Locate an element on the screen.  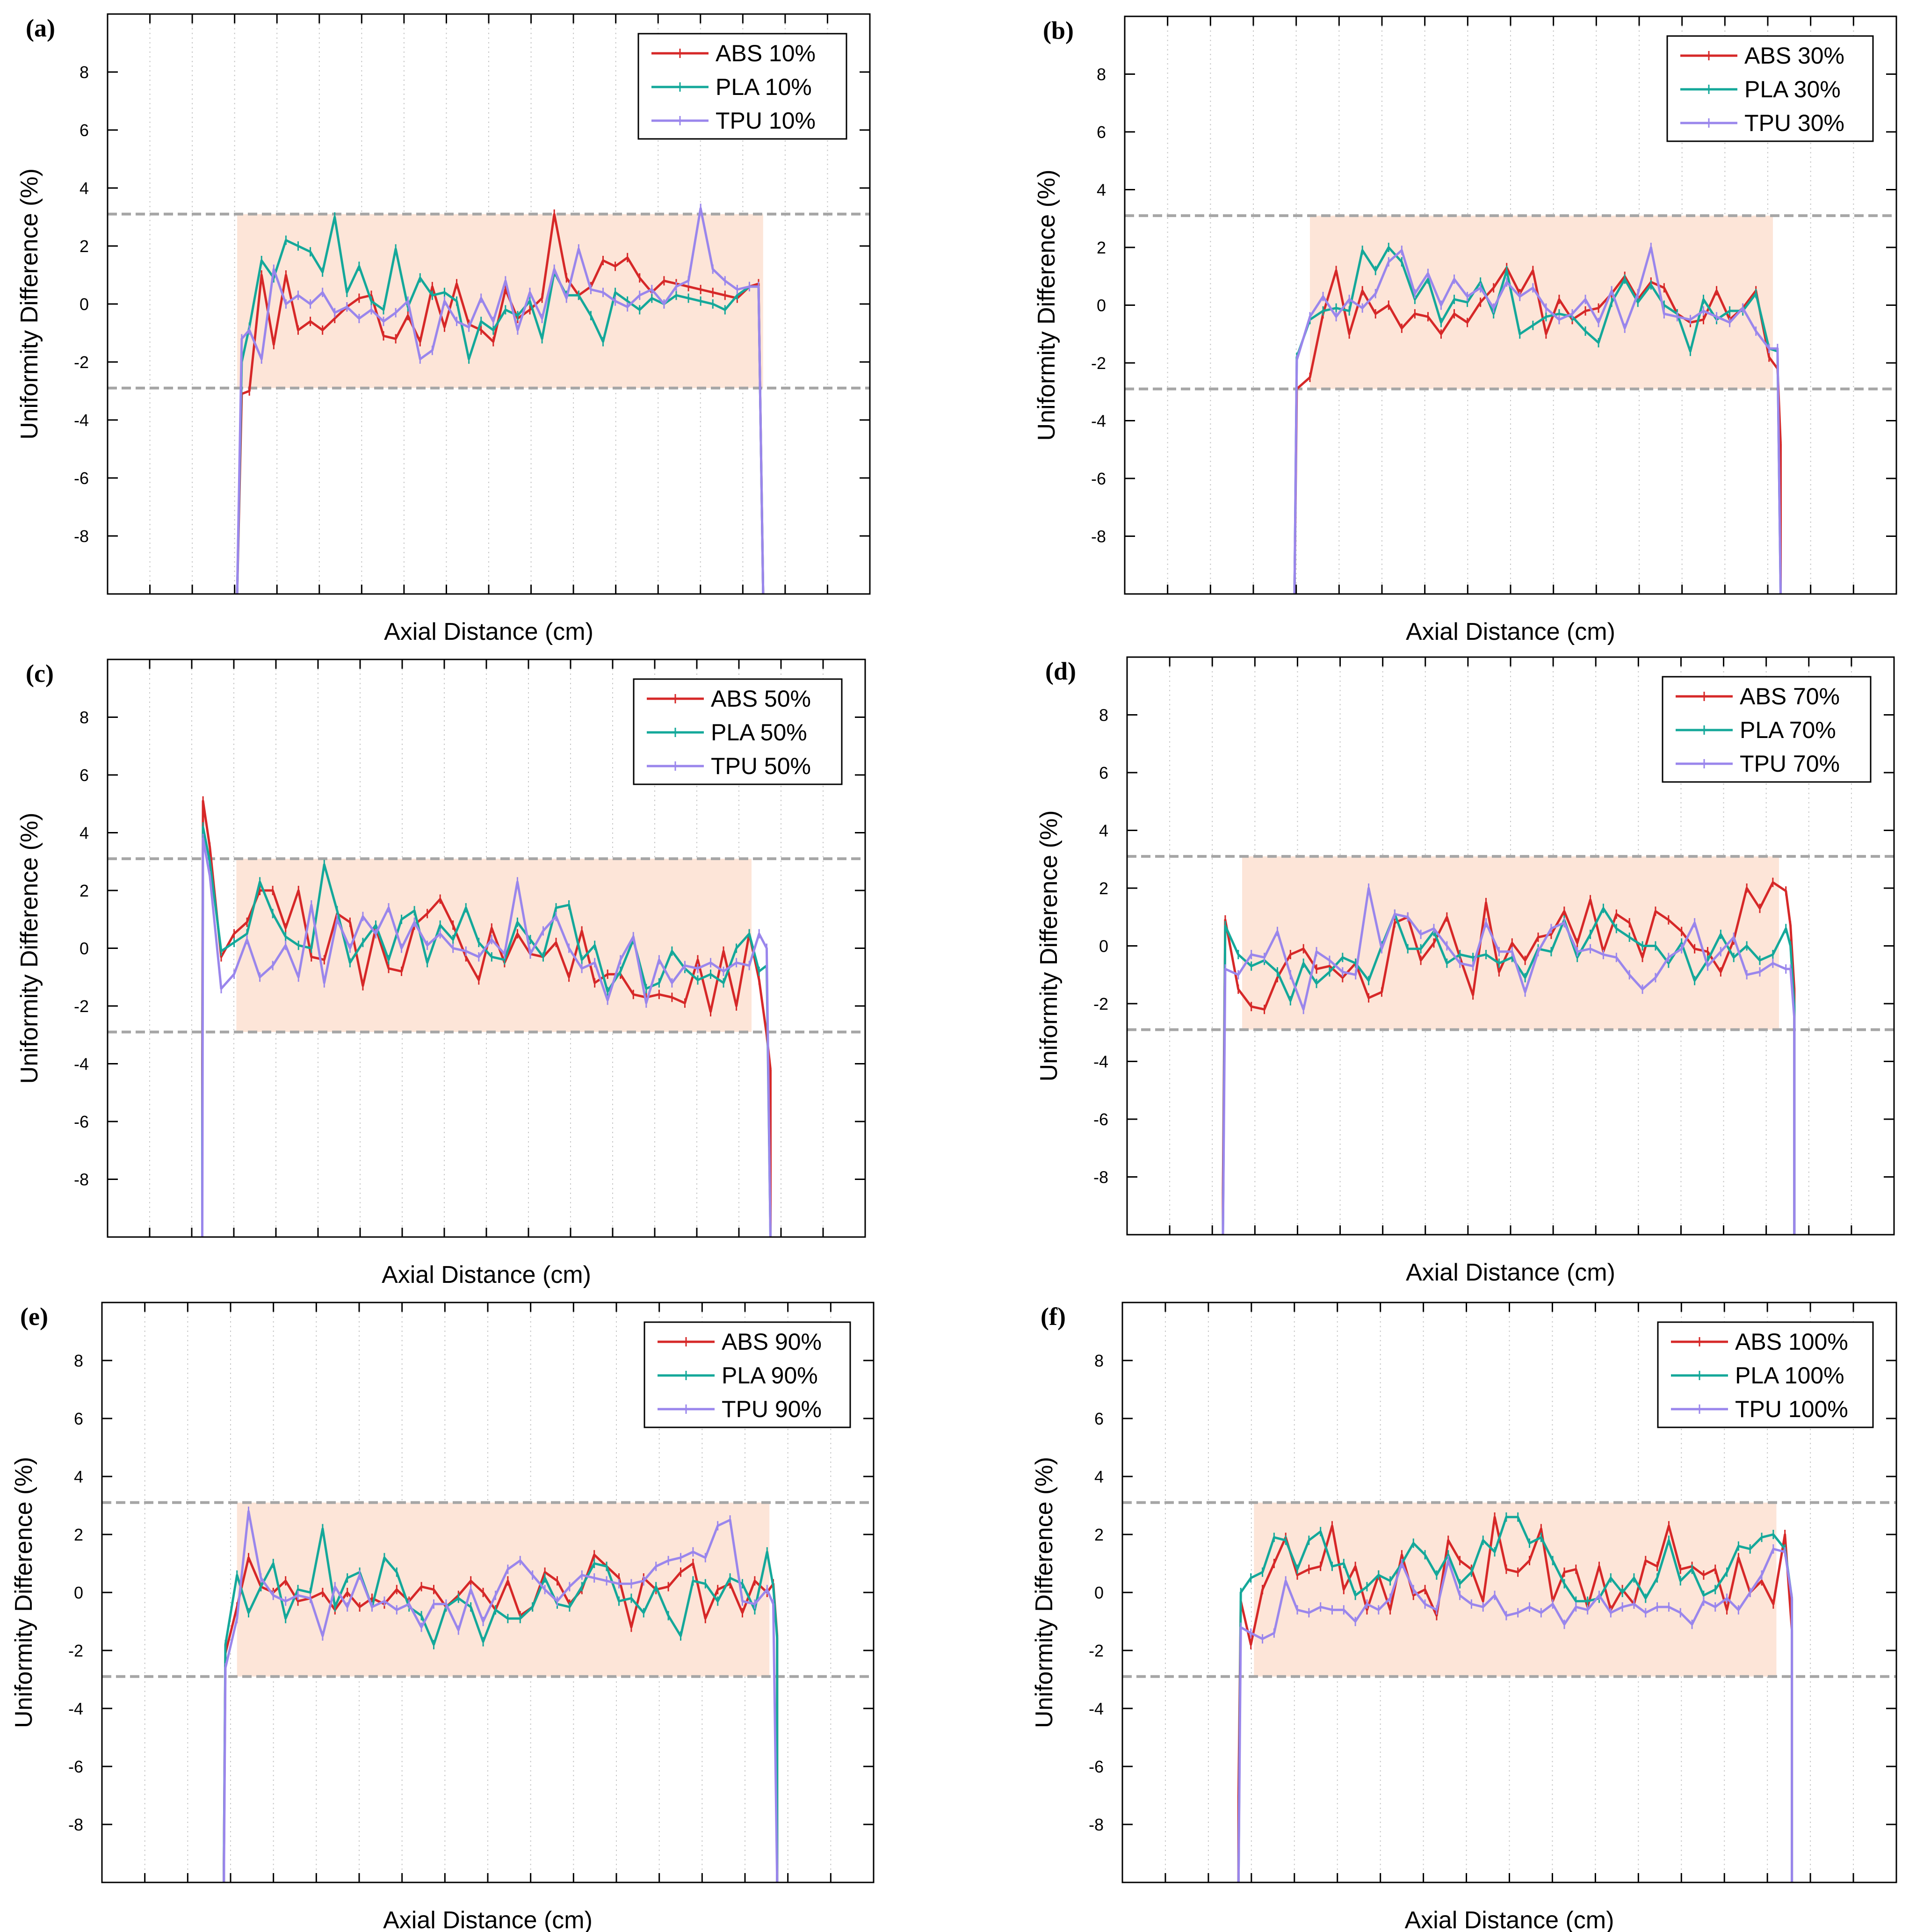
legend: ABS 50% PLA 50% TPU 50% is located at coordinates (738, 731).